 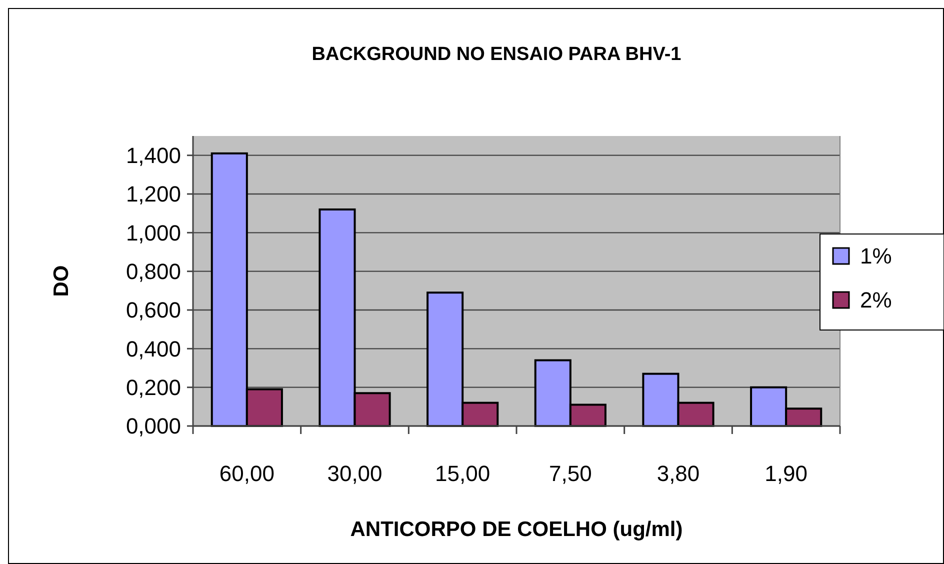 I want to click on y-tick-label: 1,000, so click(x=153, y=233).